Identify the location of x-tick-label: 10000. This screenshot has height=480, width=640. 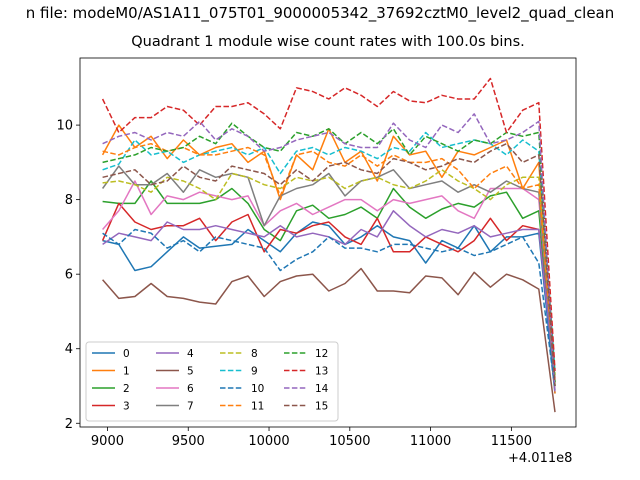
(268, 441).